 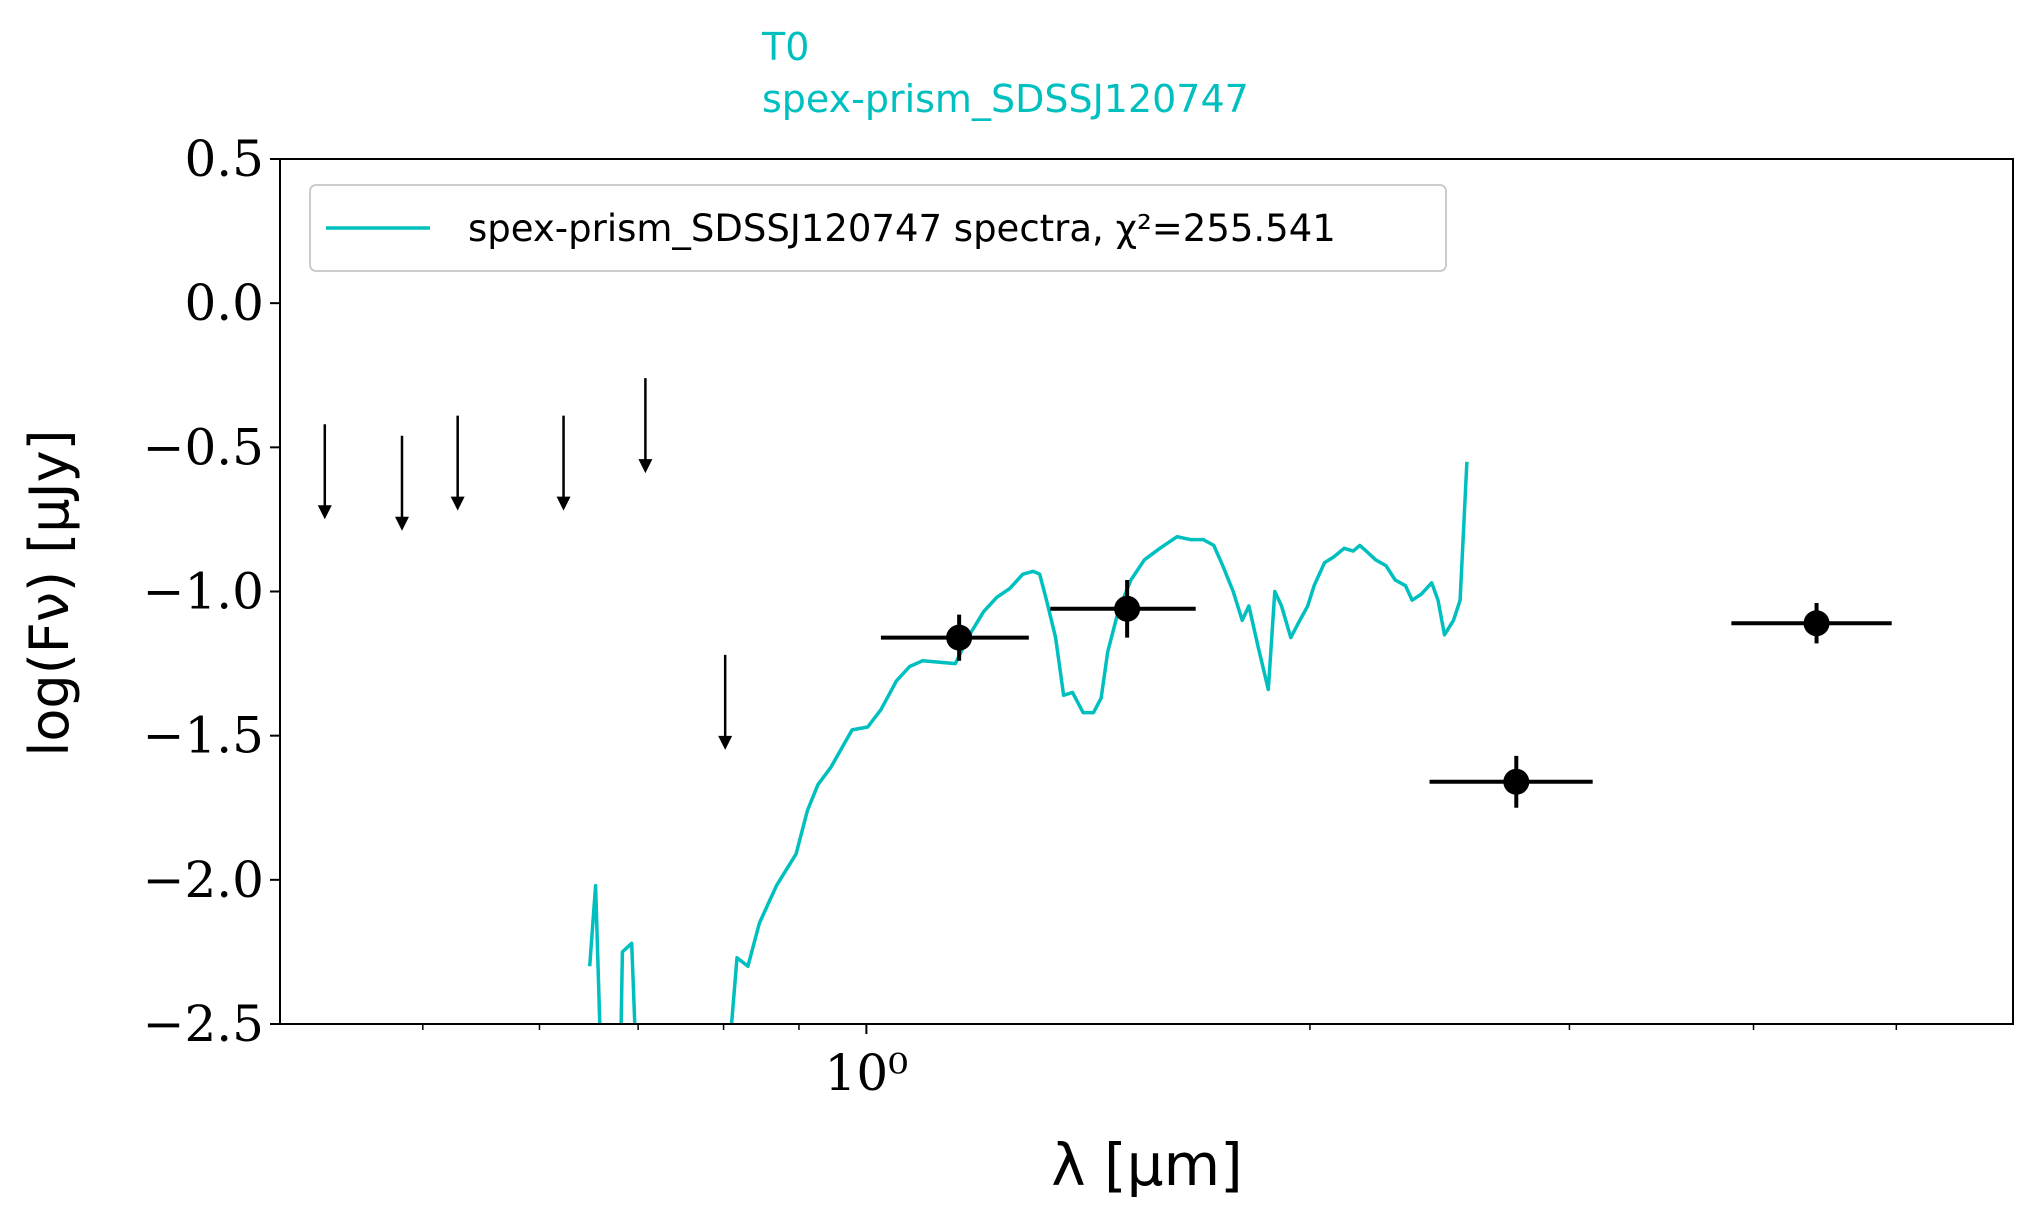 What do you see at coordinates (1146, 1165) in the screenshot?
I see `x-axis-label: λ [μm]` at bounding box center [1146, 1165].